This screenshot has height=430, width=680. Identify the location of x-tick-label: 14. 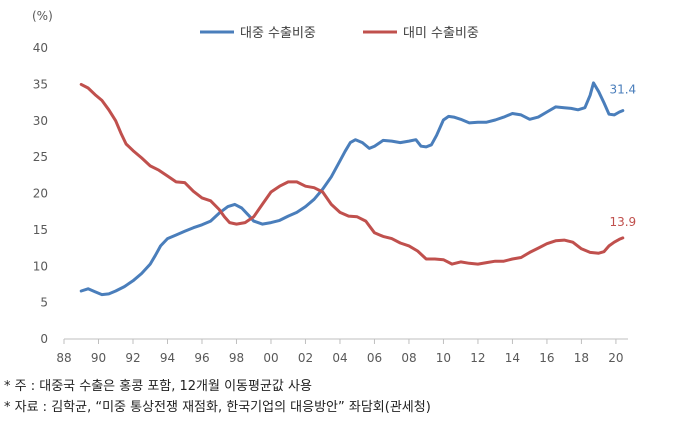
(512, 358).